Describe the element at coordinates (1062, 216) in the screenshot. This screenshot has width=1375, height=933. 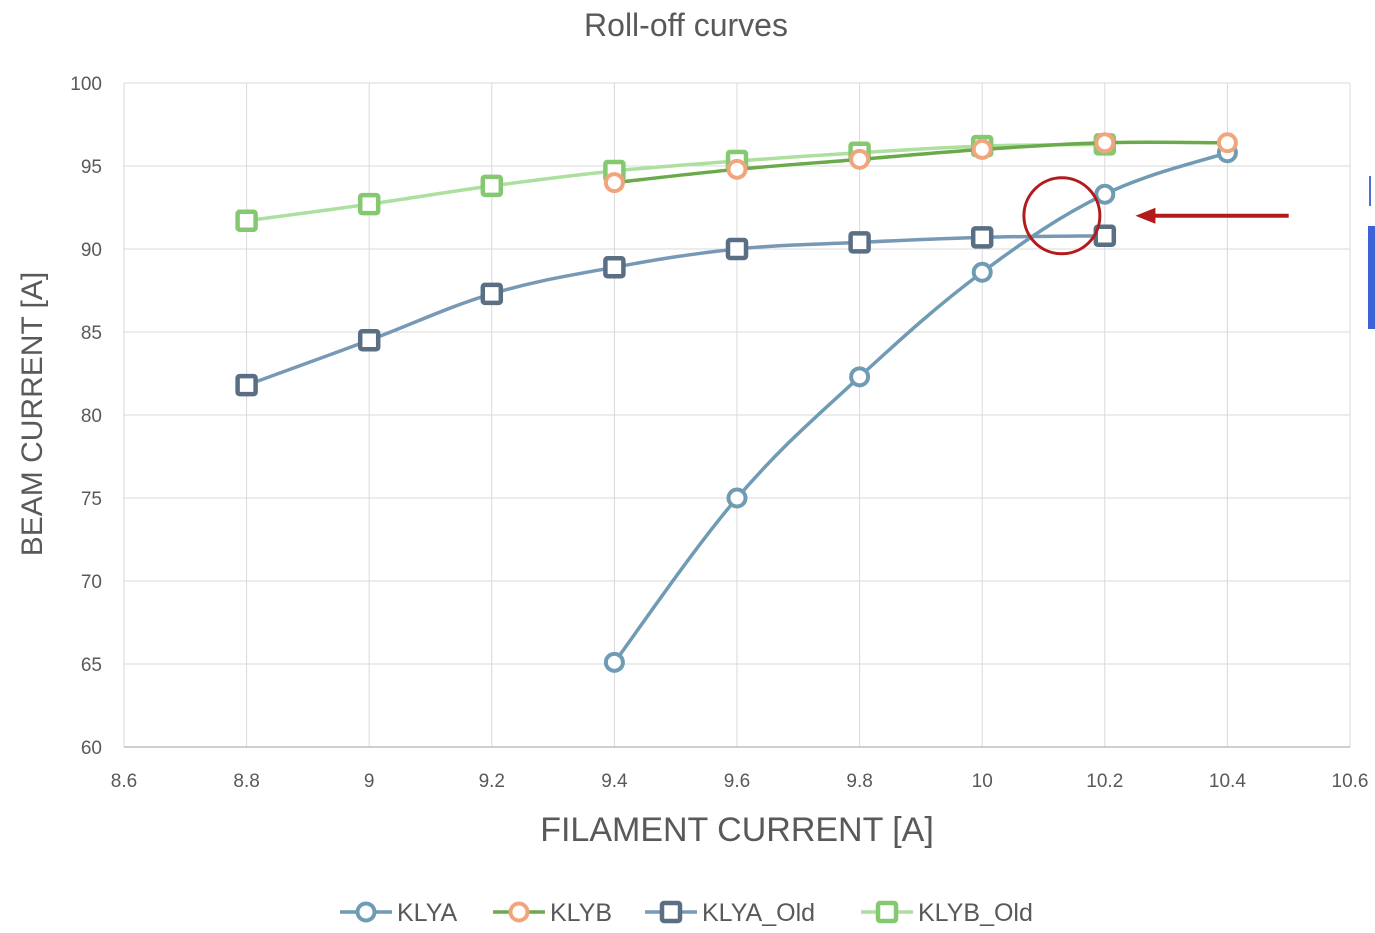
I see `highlight-circle` at that location.